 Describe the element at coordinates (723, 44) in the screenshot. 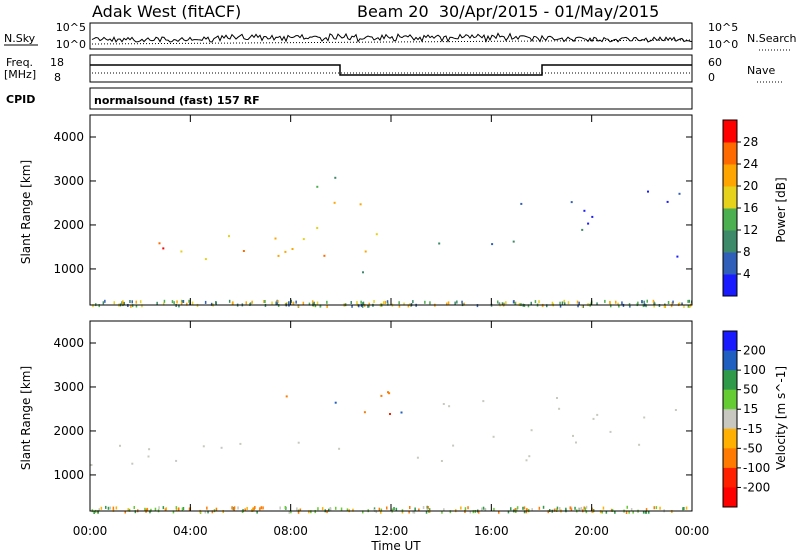

I see `noise-right-tick-bottom: 10^0` at that location.